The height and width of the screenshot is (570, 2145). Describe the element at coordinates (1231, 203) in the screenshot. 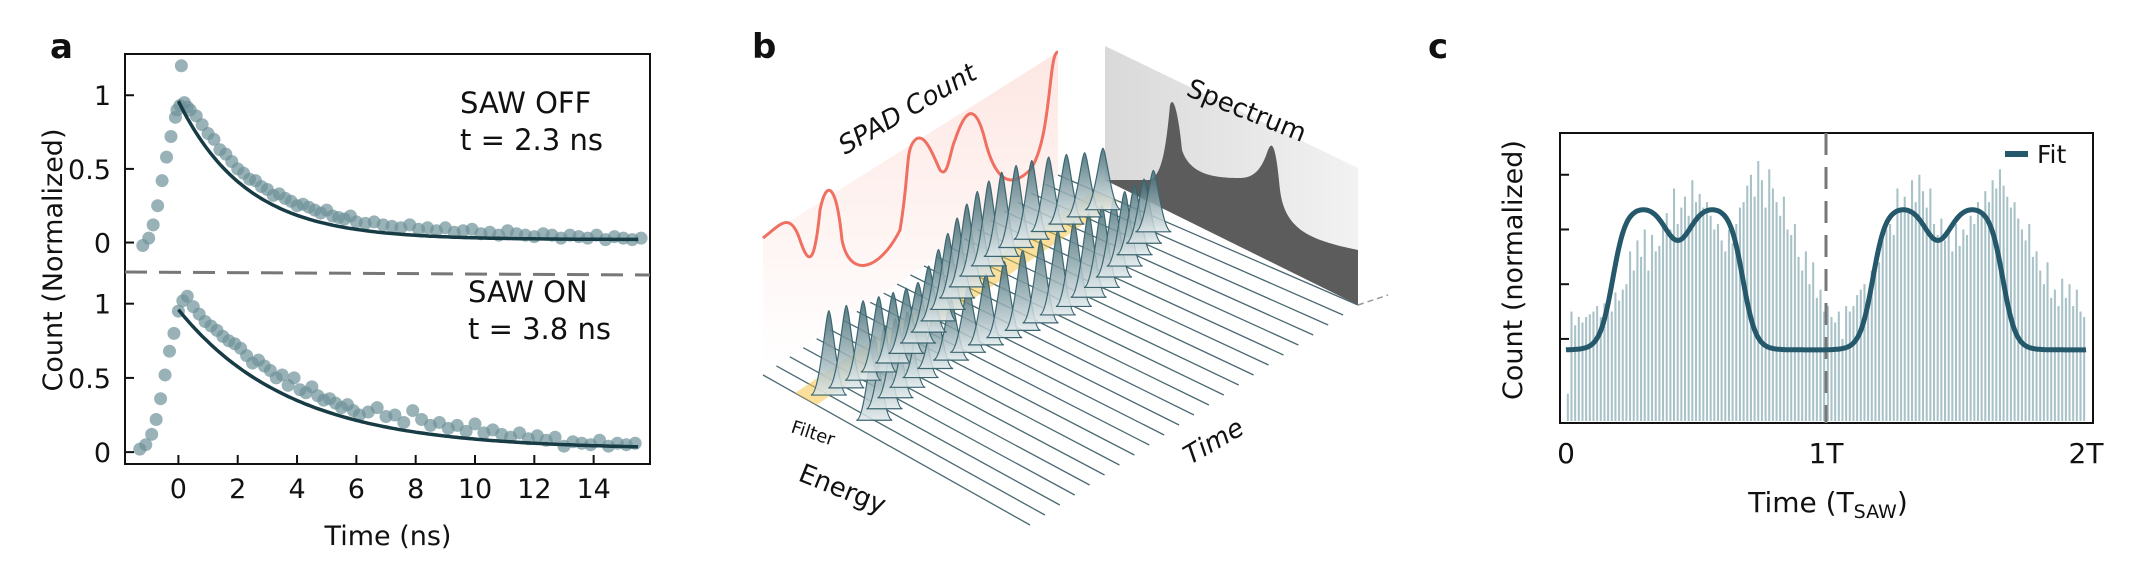

I see `spectrum-trace` at that location.